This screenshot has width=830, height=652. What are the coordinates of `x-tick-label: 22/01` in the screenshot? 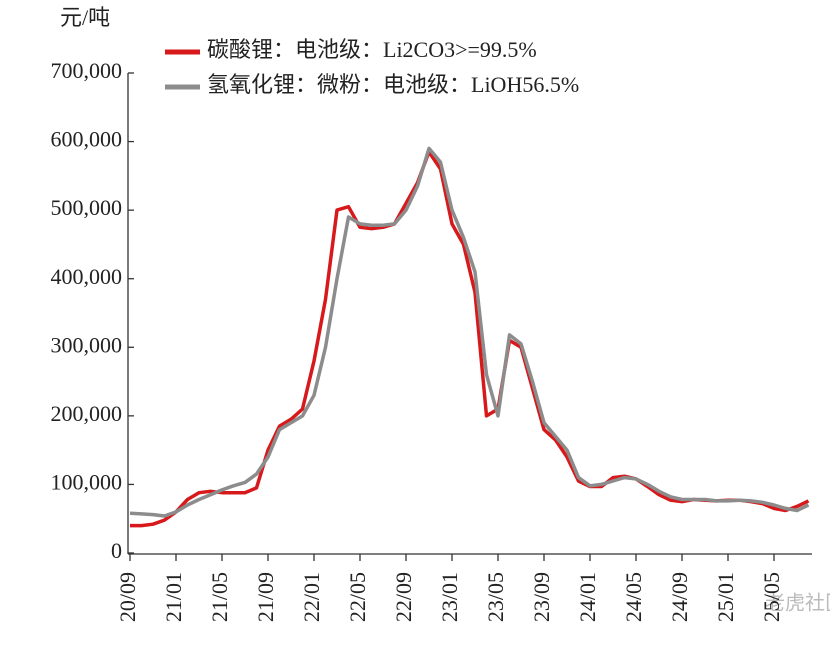 It's located at (311, 597).